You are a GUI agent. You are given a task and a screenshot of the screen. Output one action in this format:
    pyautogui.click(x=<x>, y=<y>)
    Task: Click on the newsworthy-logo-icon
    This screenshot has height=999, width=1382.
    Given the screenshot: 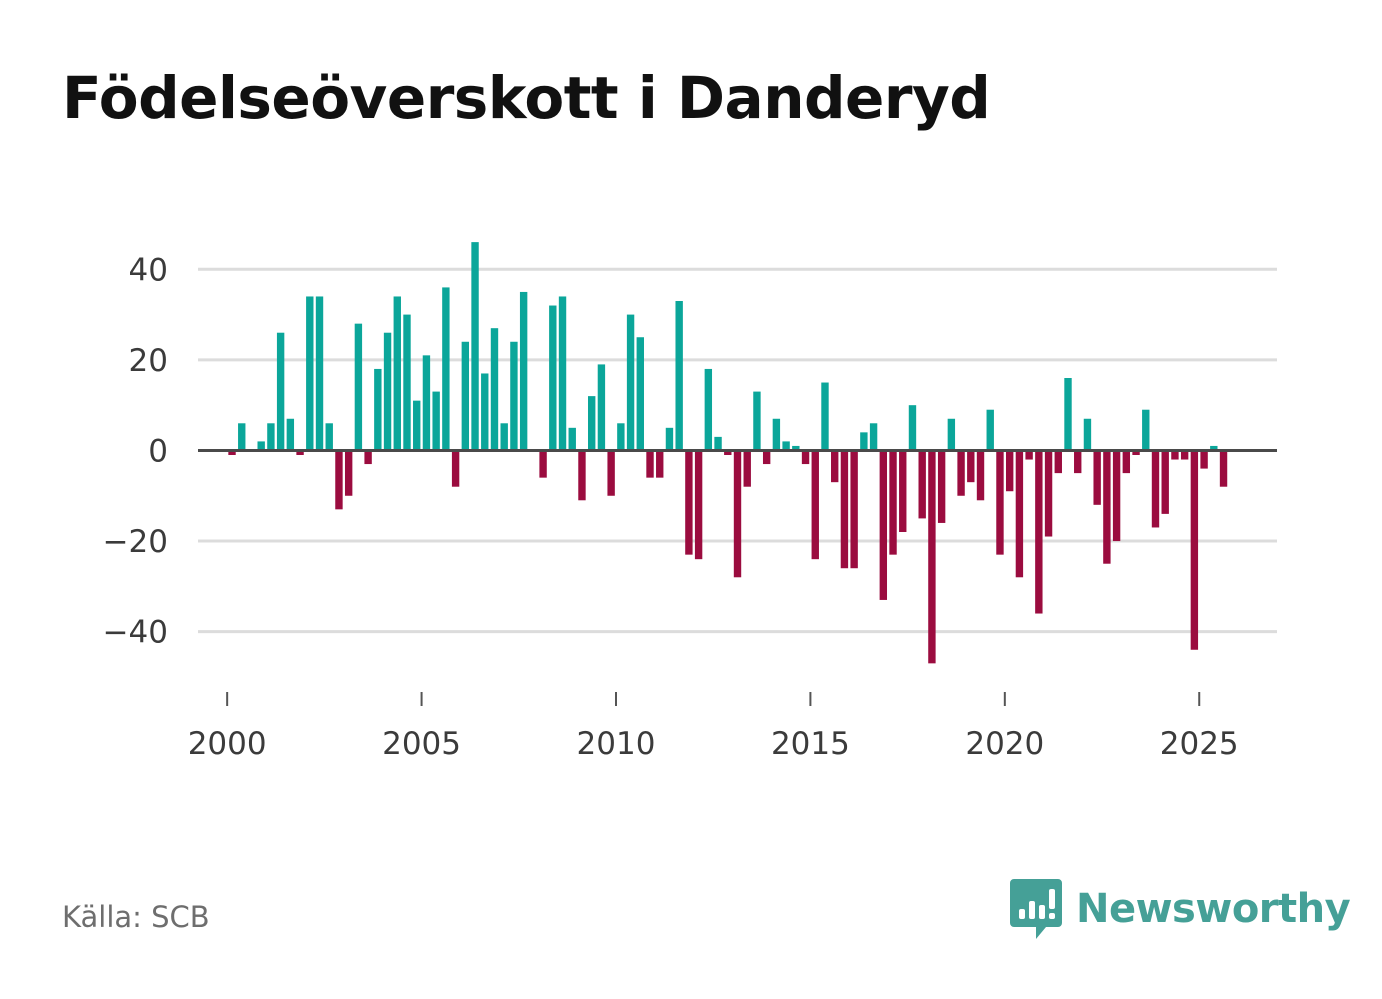 What is the action you would take?
    pyautogui.click(x=1036, y=909)
    